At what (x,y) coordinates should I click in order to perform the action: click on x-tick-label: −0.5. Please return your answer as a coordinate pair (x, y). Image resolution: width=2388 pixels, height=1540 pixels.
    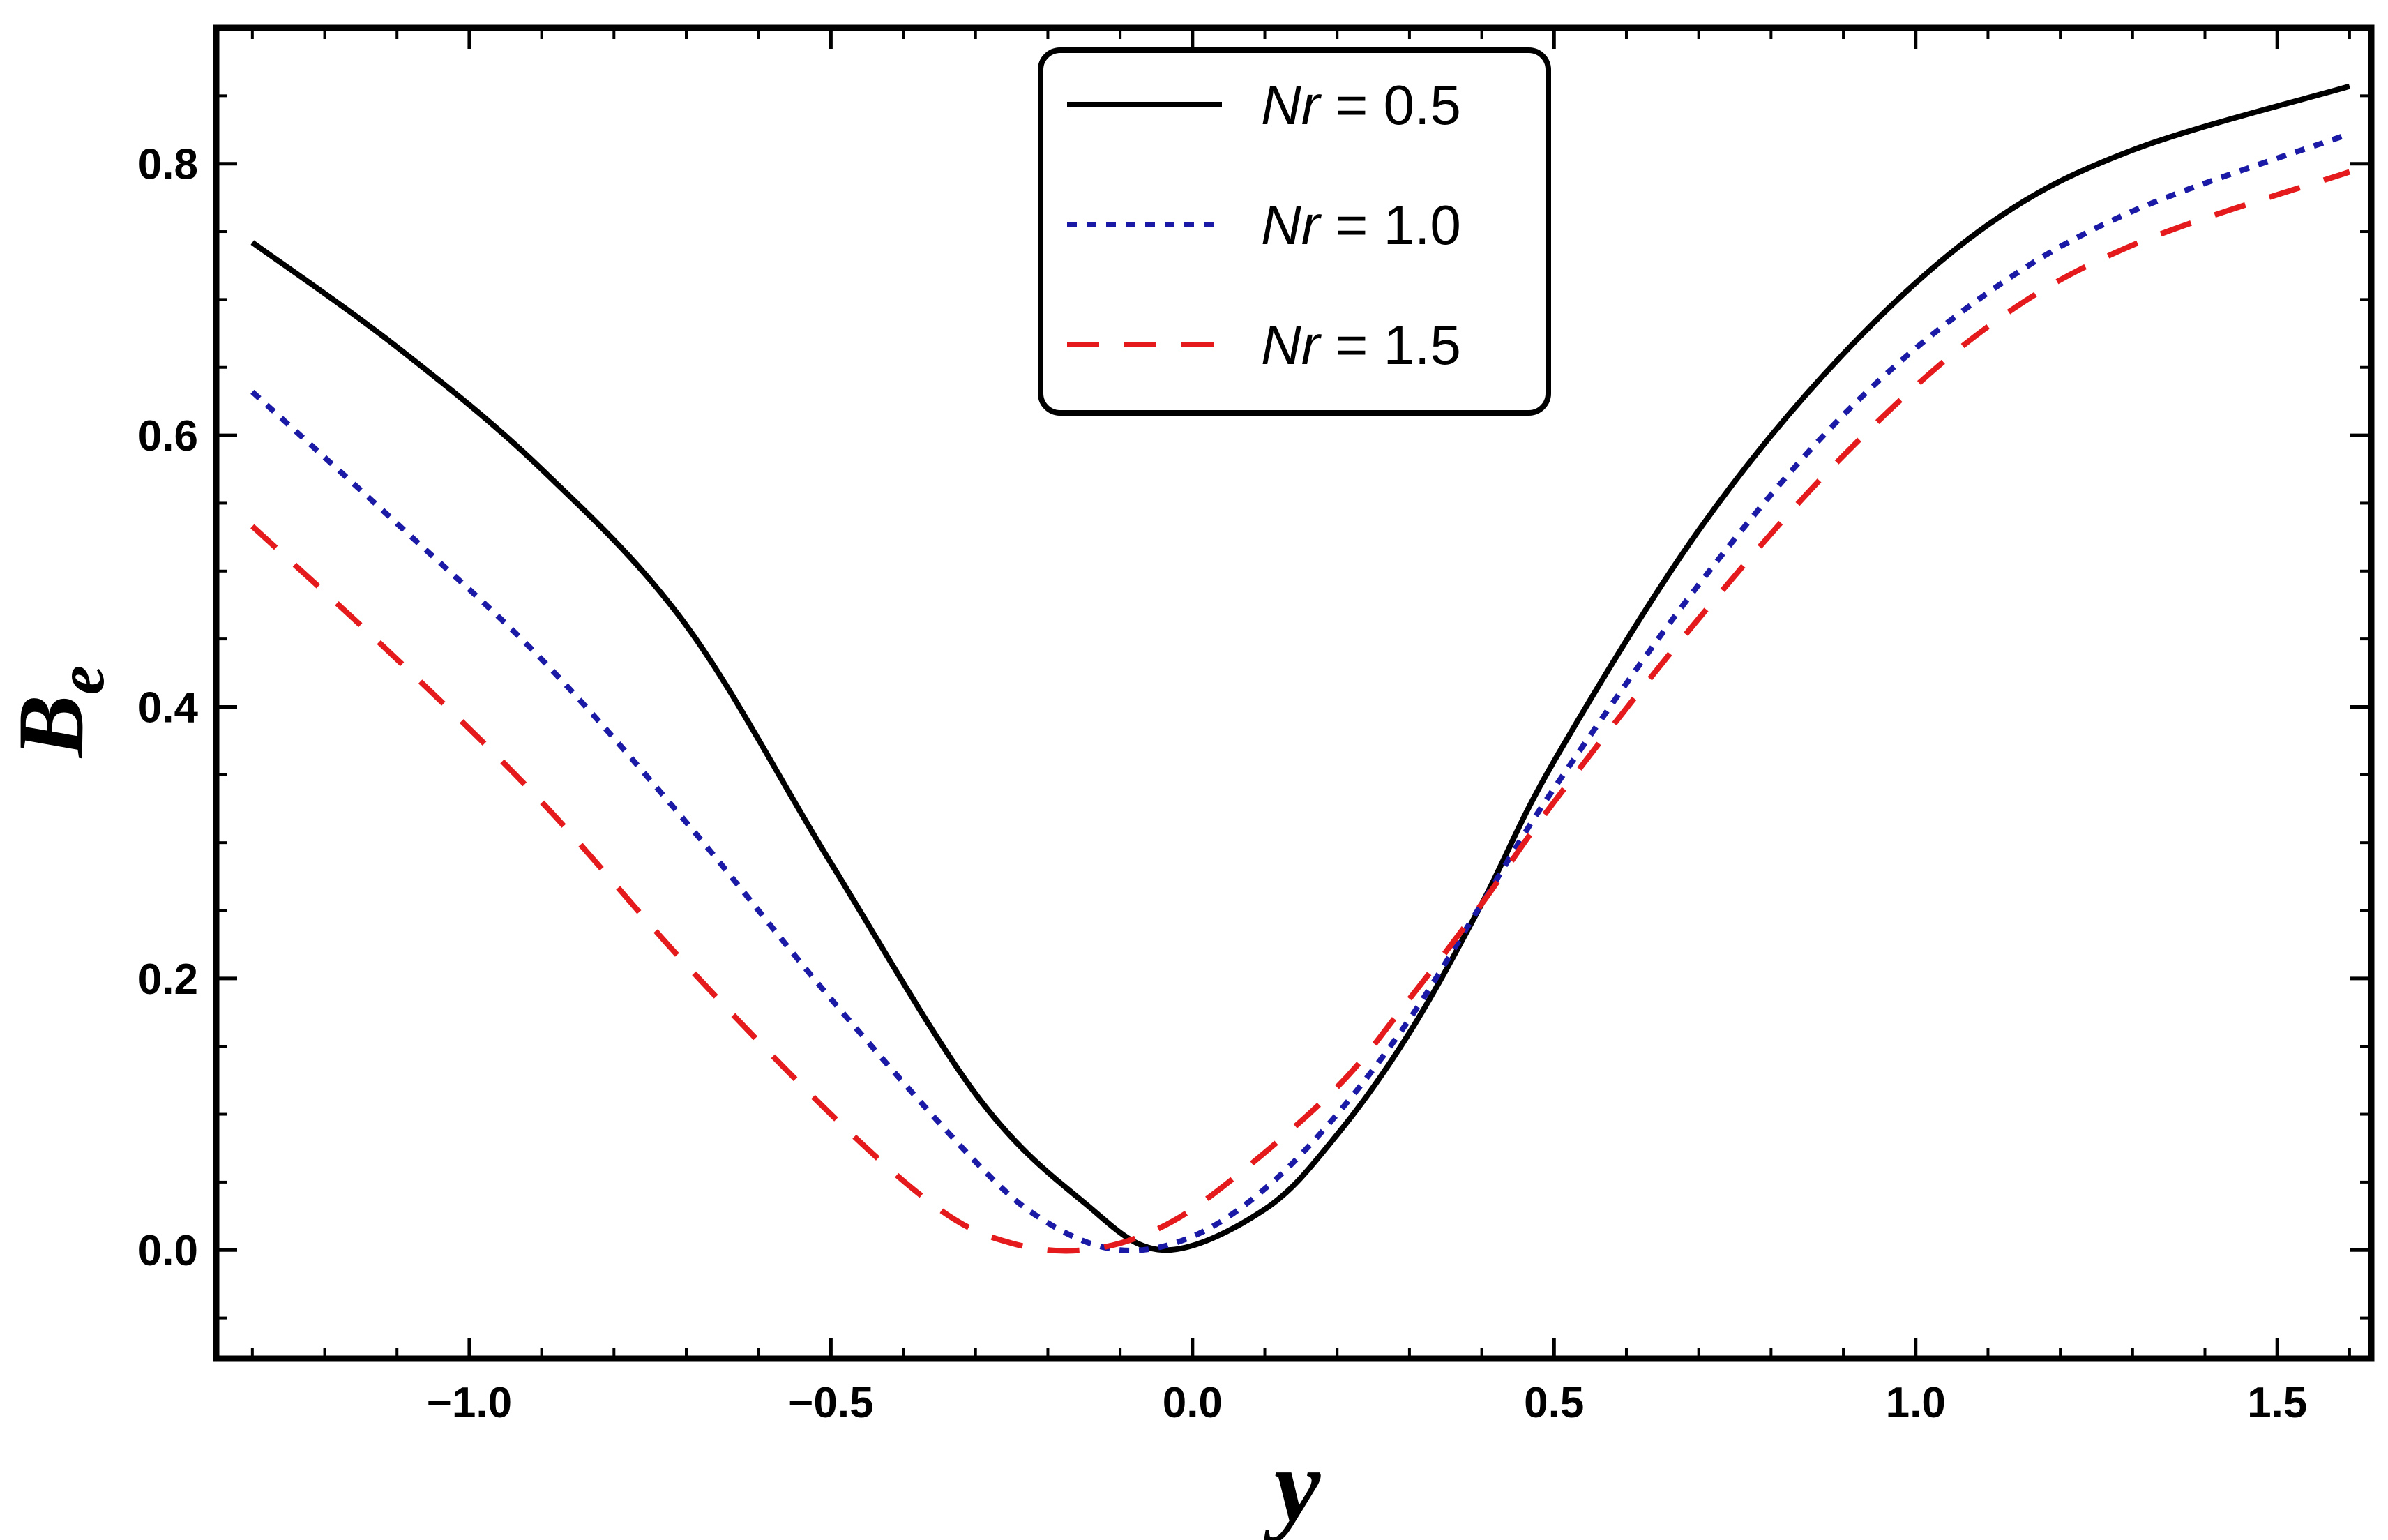
    Looking at the image, I should click on (830, 1403).